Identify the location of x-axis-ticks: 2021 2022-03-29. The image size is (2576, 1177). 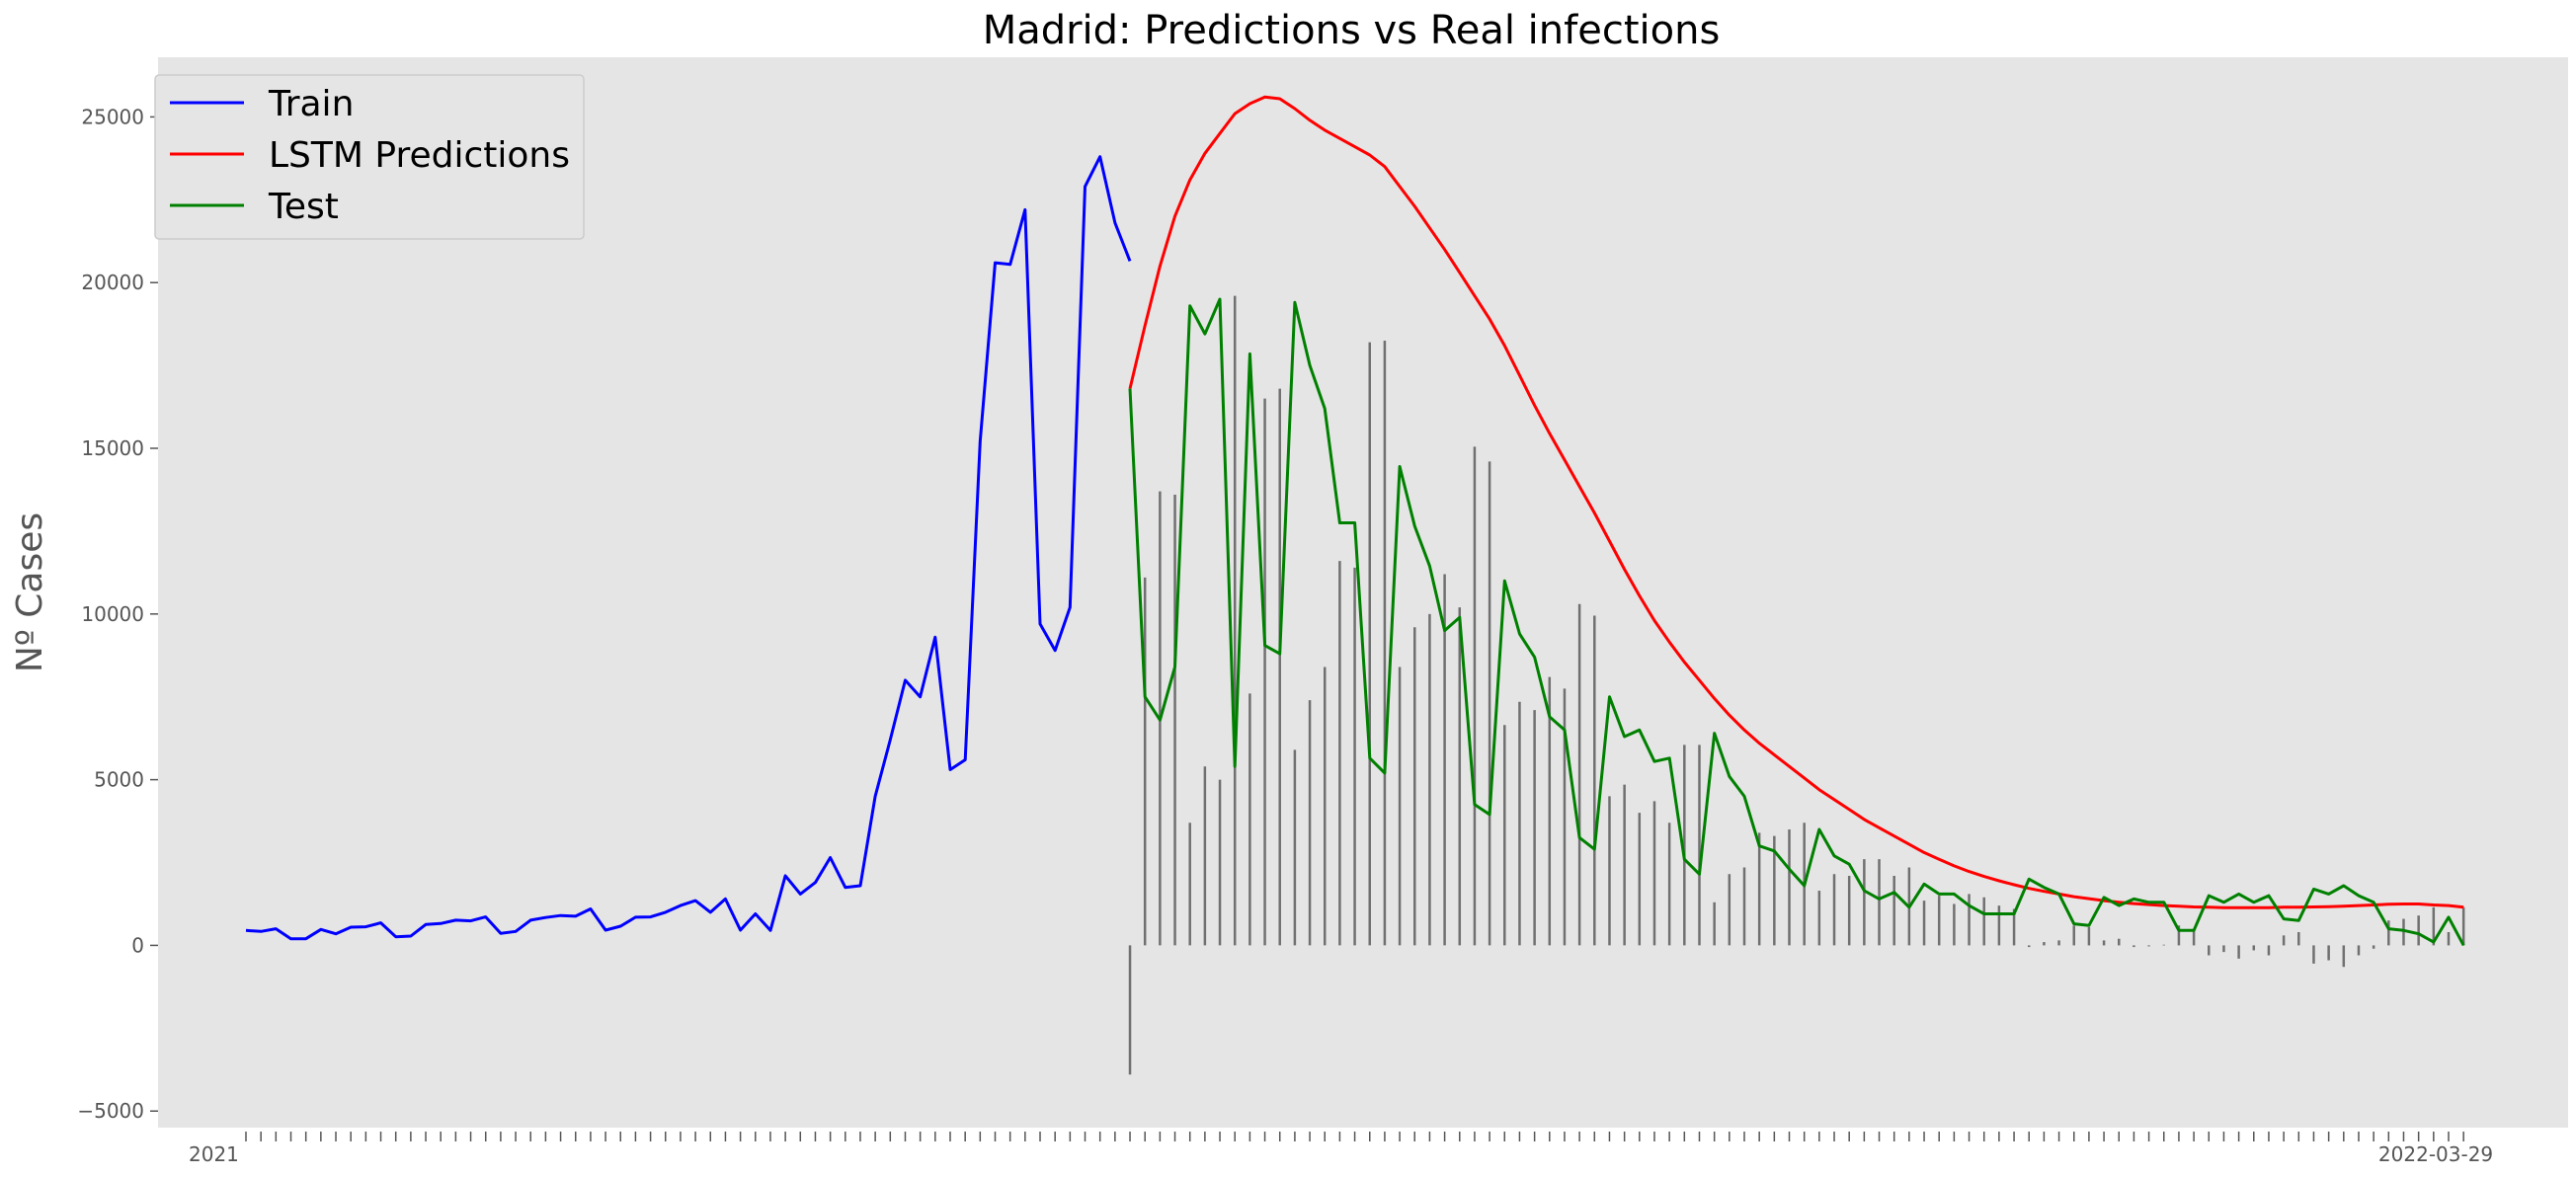
(1341, 1149).